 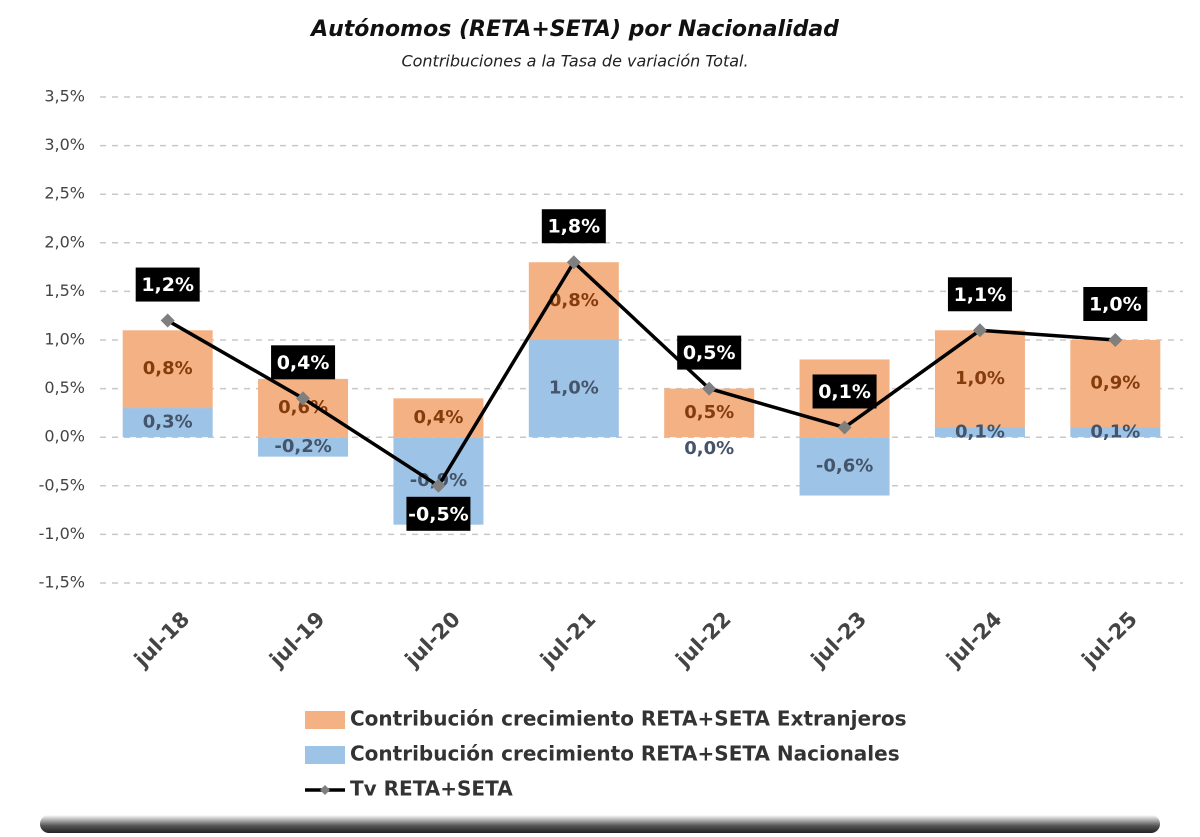 What do you see at coordinates (600, 824) in the screenshot?
I see `frame-shadow` at bounding box center [600, 824].